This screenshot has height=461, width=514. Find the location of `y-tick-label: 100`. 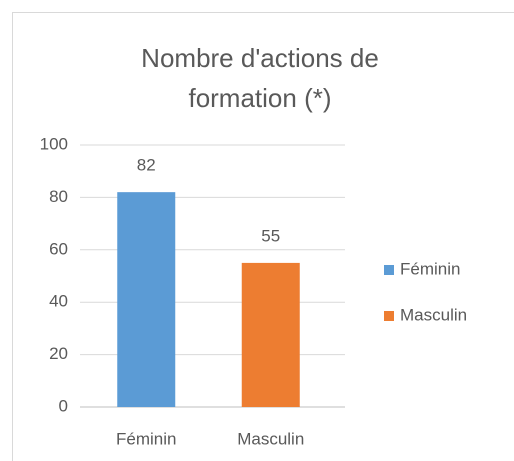

y-tick-label: 100 is located at coordinates (54, 143).